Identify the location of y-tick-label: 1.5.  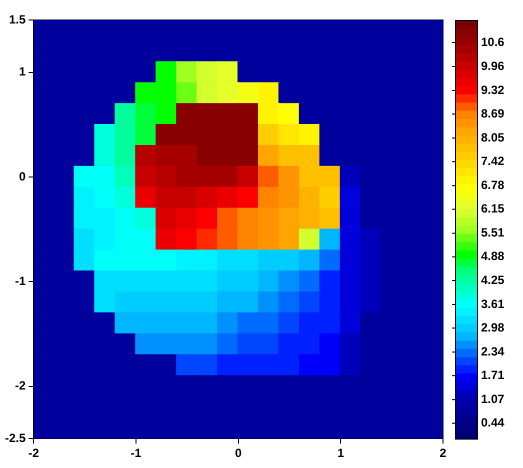
(17, 19).